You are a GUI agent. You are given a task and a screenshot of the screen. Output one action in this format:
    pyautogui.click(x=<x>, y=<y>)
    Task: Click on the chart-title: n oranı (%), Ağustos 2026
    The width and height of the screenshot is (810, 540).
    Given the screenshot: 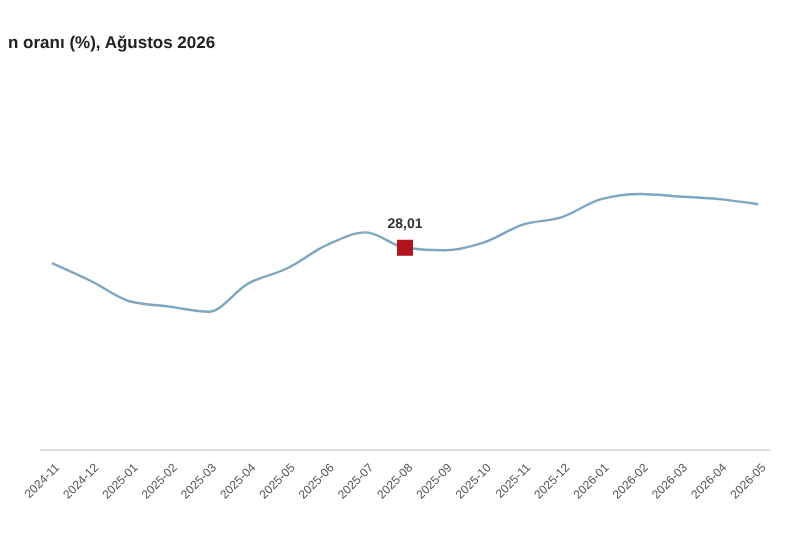 What is the action you would take?
    pyautogui.click(x=112, y=42)
    